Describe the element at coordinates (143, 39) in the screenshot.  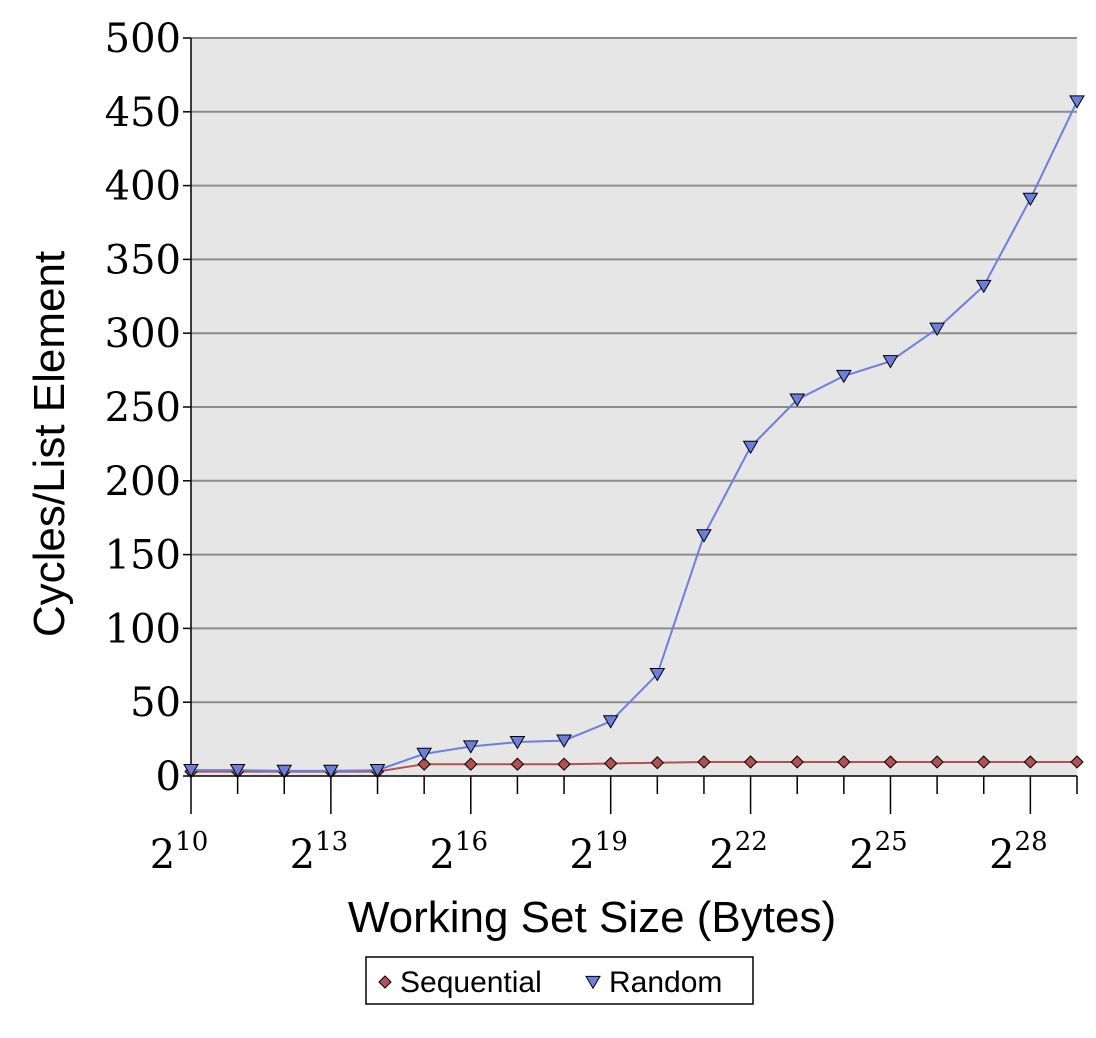
I see `y-tick-label: 500` at that location.